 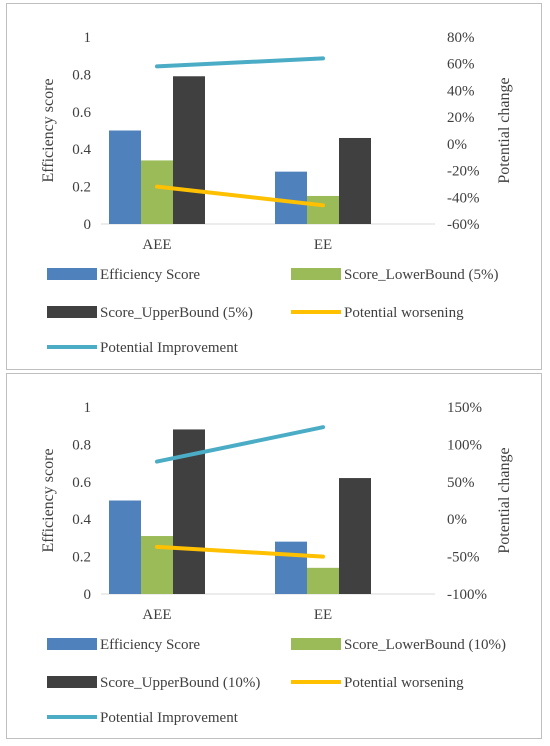 I want to click on y2-tick-label: -100%, so click(x=467, y=595).